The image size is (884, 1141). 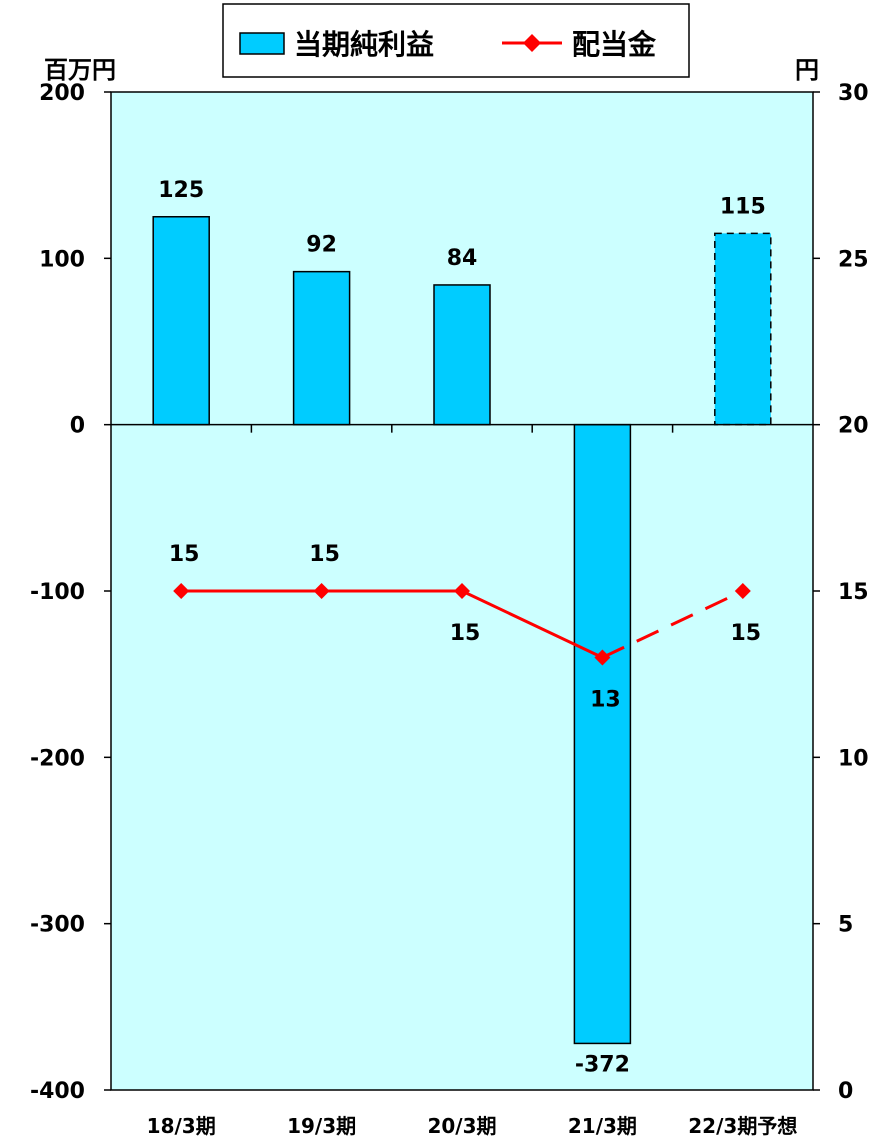 I want to click on category-label-2: 19/3期, so click(x=321, y=1126).